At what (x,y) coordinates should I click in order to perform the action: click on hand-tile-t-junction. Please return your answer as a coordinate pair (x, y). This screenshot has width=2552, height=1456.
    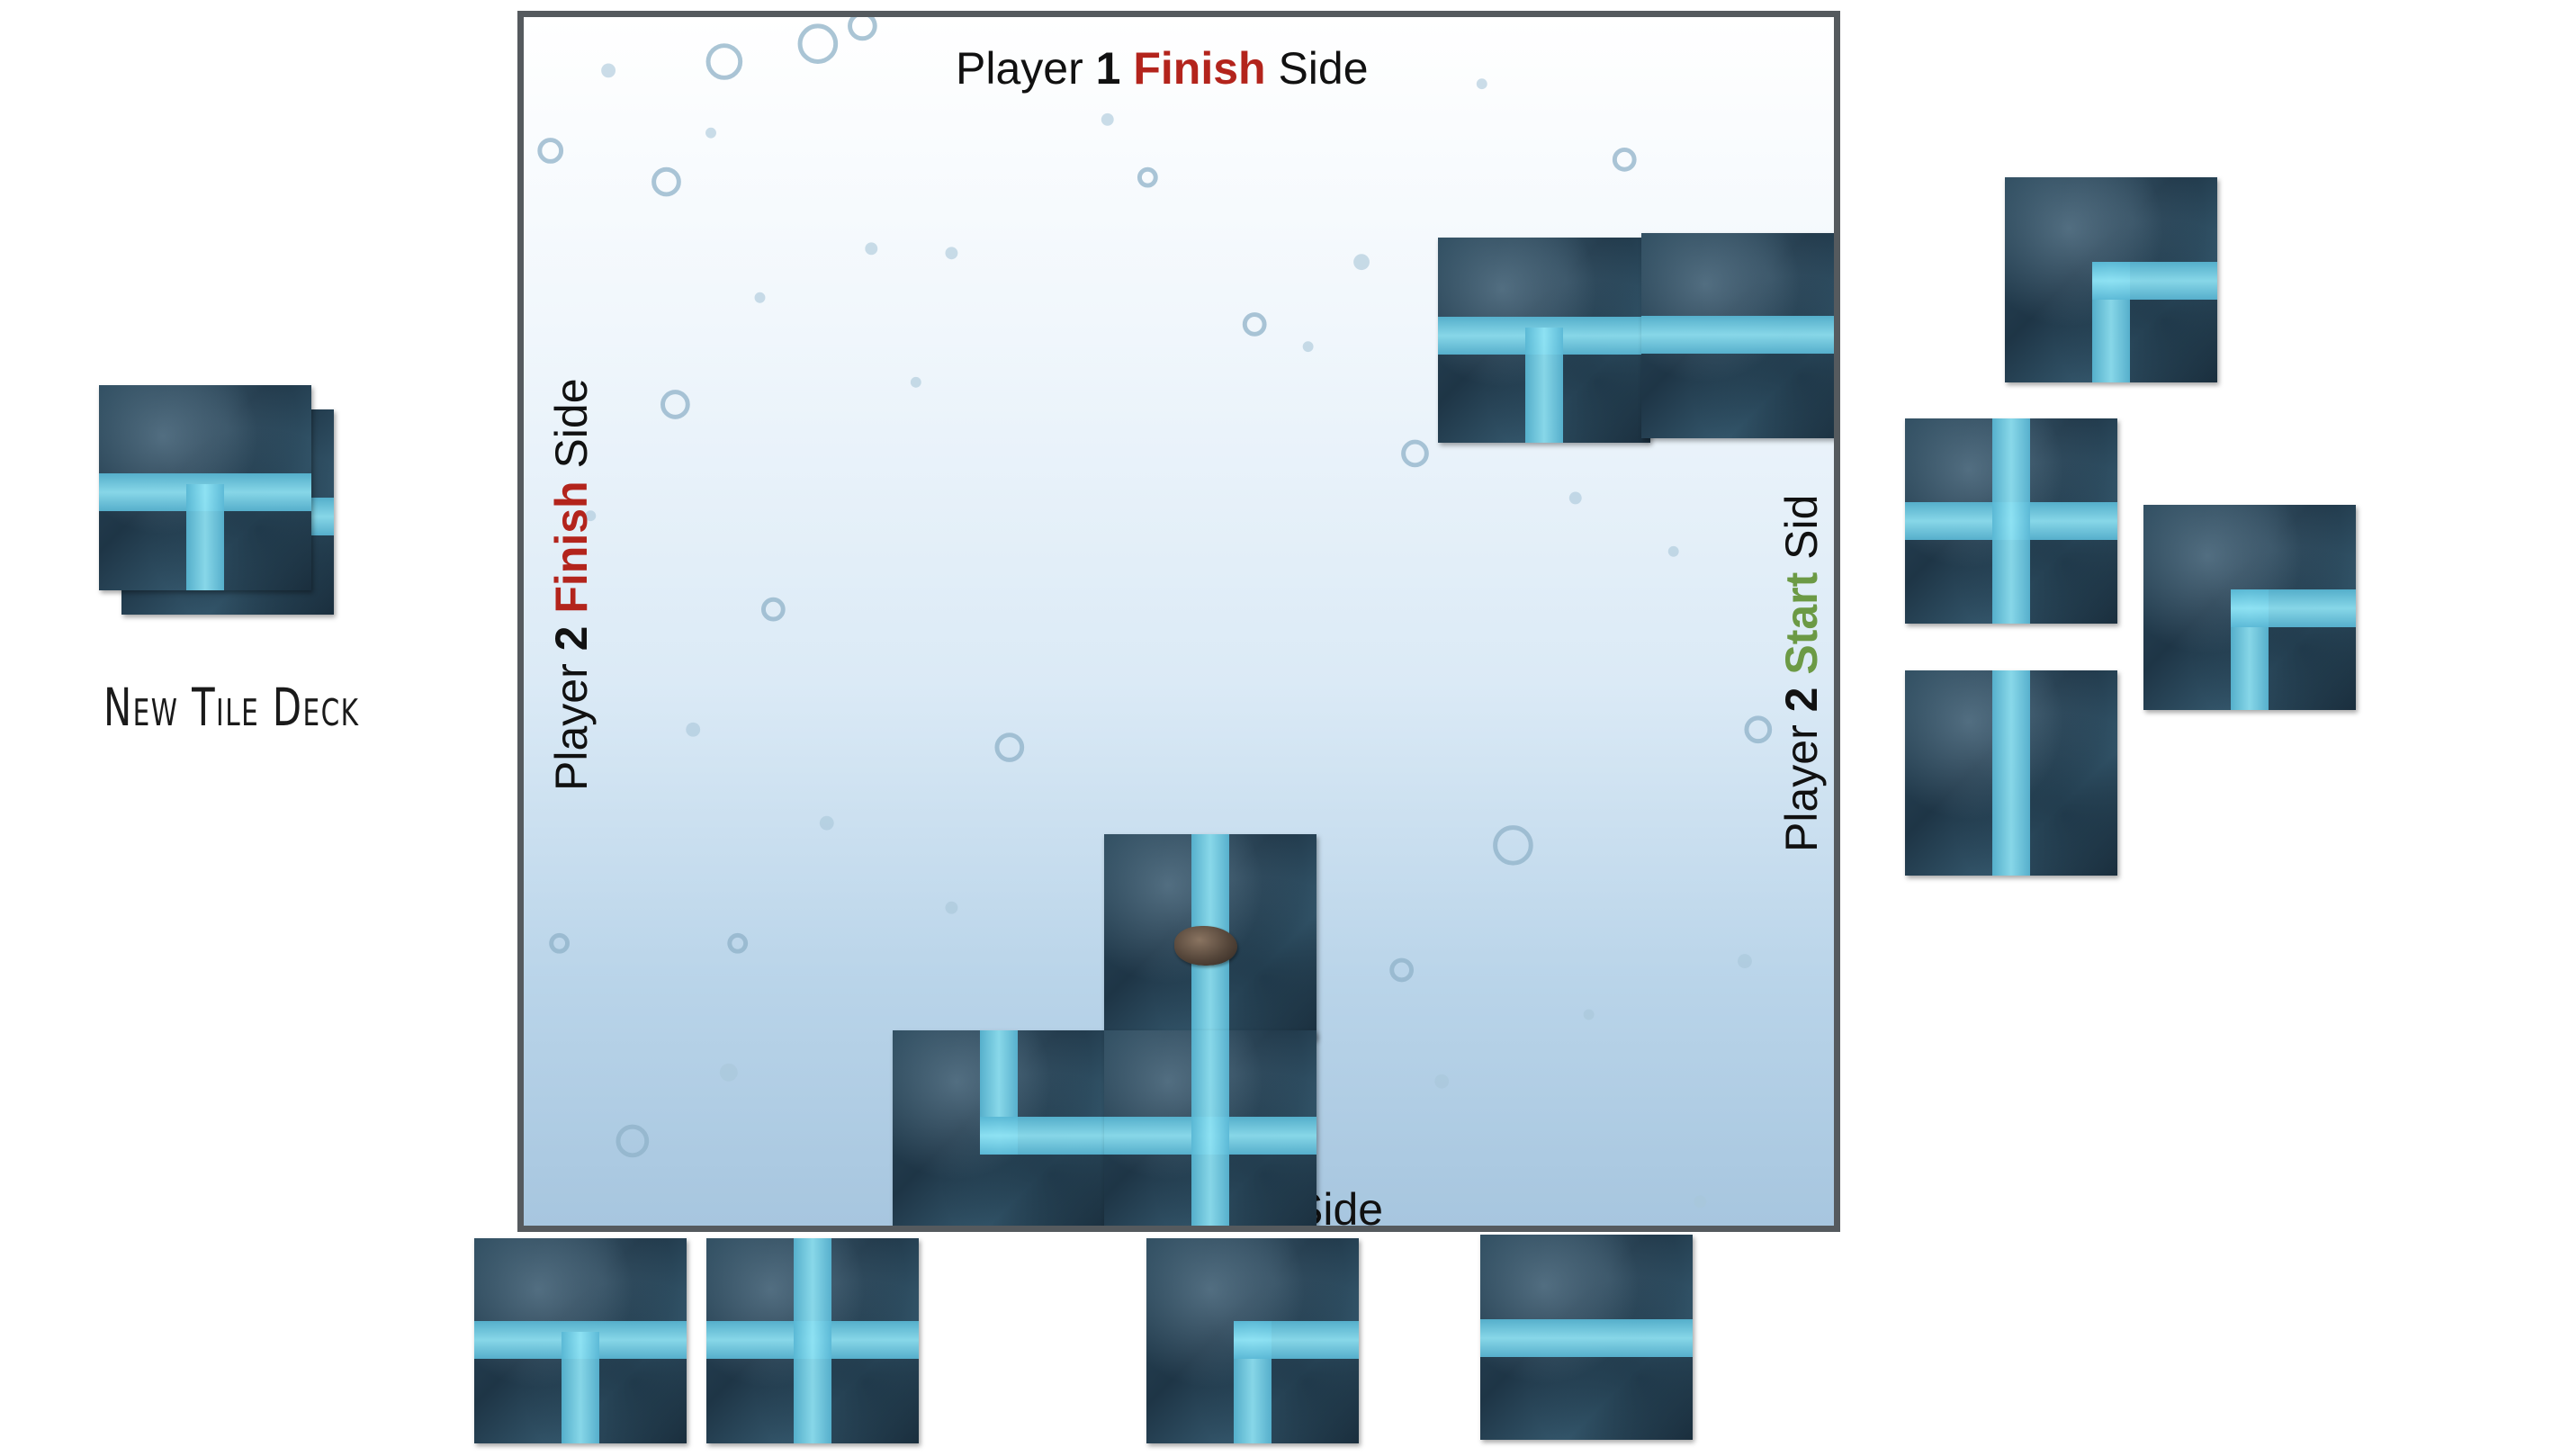
    Looking at the image, I should click on (580, 1340).